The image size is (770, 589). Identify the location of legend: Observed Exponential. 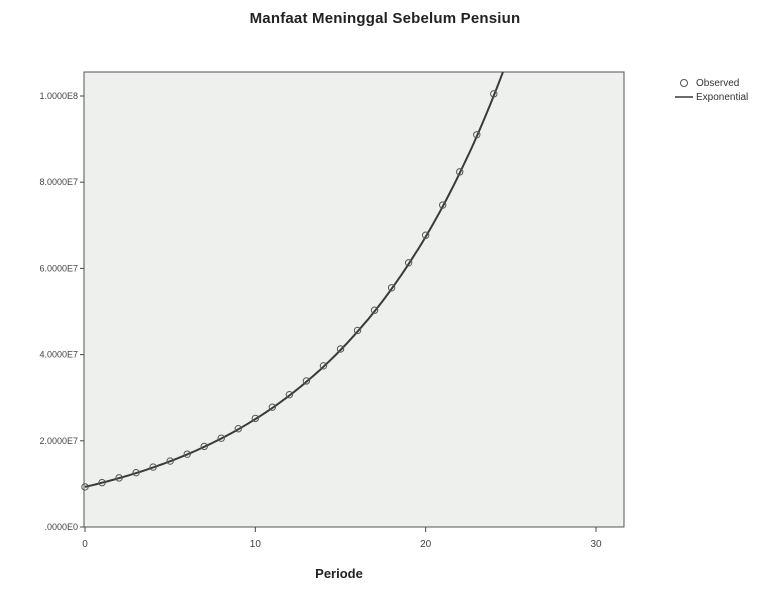
(711, 90).